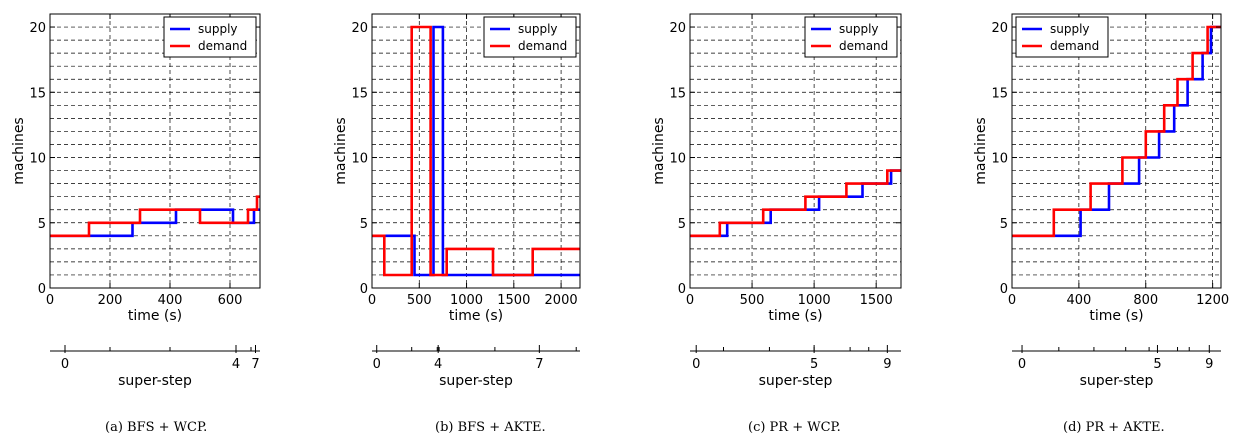 The image size is (1242, 441). I want to click on x-tick-label: 800, so click(1145, 300).